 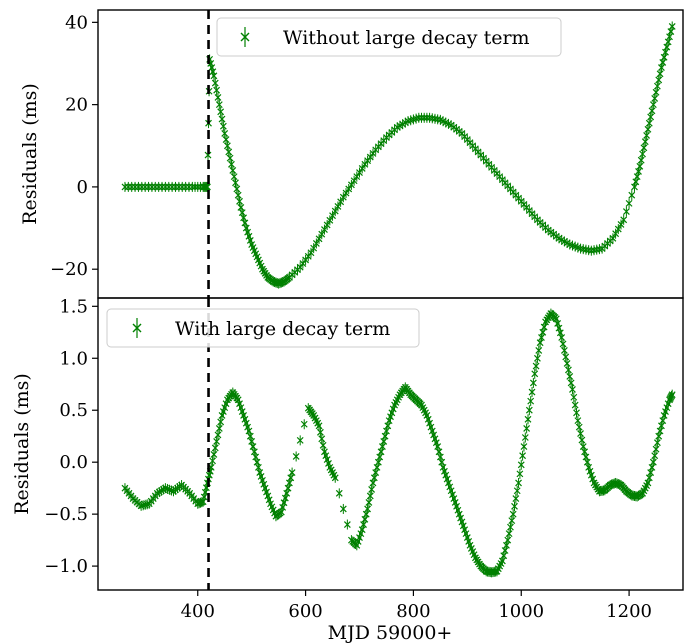 I want to click on bottom-x-ticks: 400 600 800 1000 1200, so click(x=416, y=606).